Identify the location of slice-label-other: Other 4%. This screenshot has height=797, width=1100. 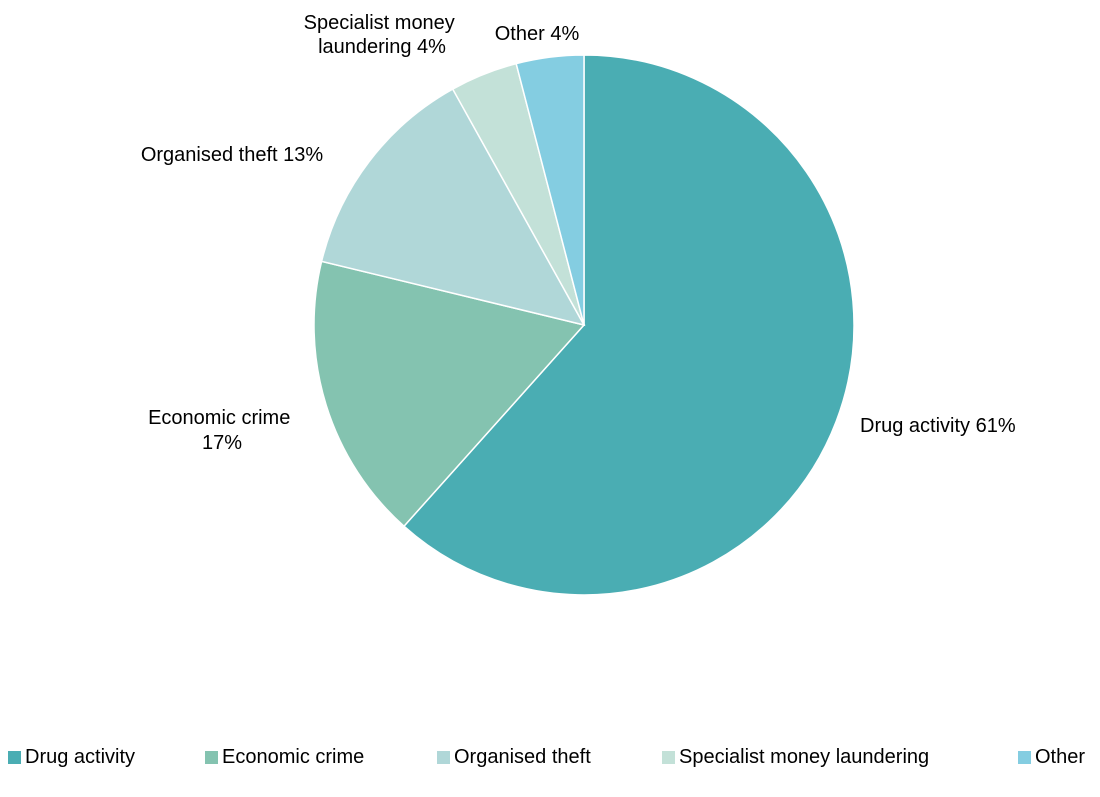
(537, 34).